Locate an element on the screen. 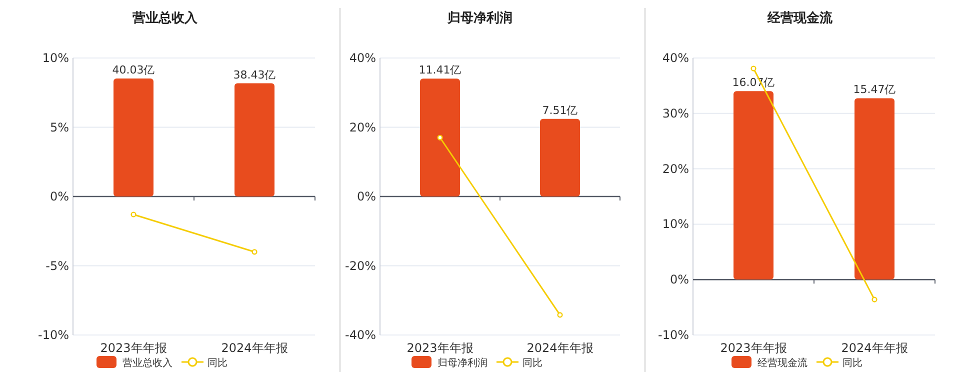 The height and width of the screenshot is (372, 960). y-tick-label: -20% is located at coordinates (360, 265).